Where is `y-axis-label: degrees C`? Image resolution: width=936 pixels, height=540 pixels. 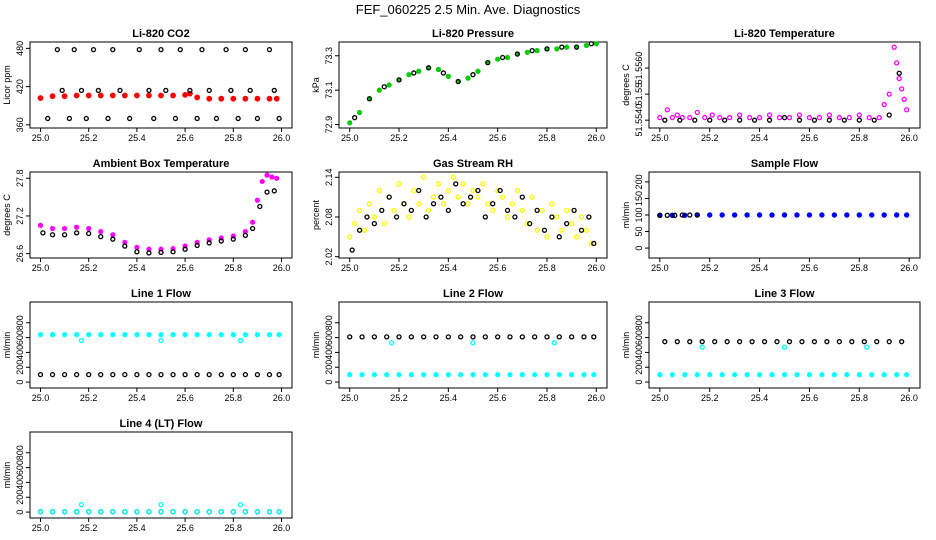
y-axis-label: degrees C is located at coordinates (7, 215).